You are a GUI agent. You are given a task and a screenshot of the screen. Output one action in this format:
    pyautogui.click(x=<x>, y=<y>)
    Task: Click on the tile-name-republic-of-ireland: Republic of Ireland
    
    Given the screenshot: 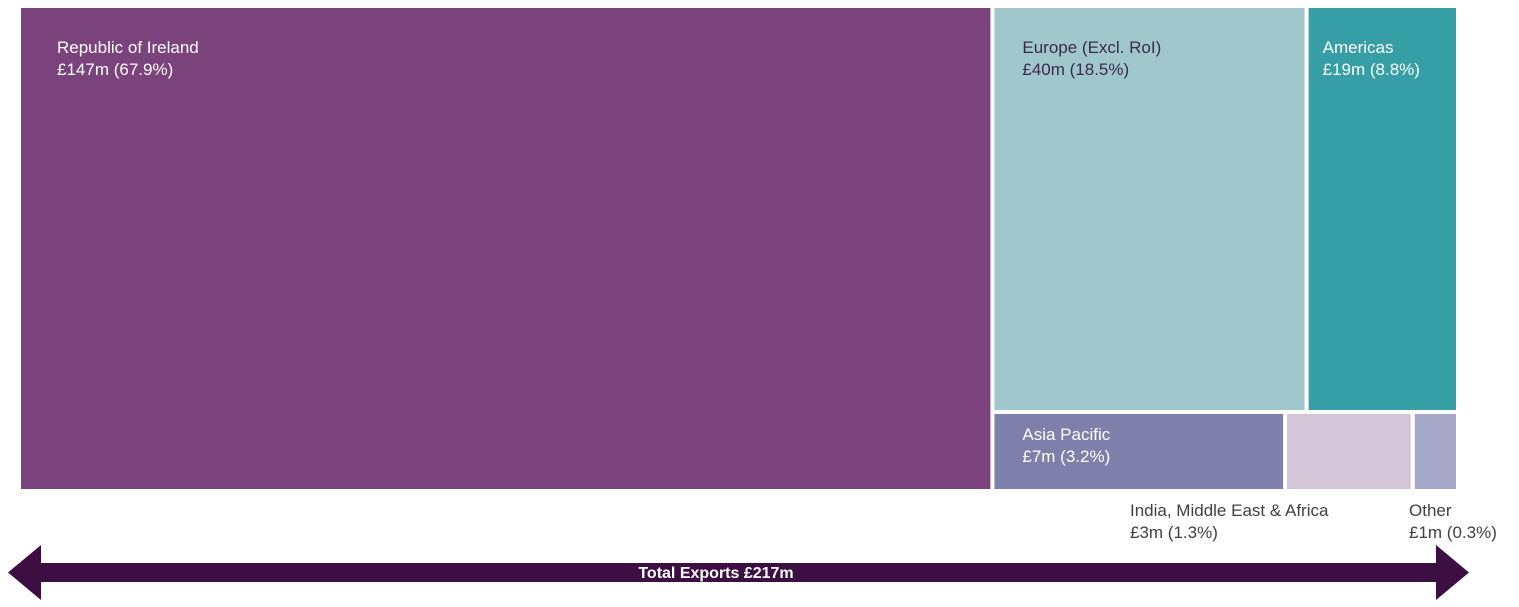 What is the action you would take?
    pyautogui.click(x=128, y=47)
    